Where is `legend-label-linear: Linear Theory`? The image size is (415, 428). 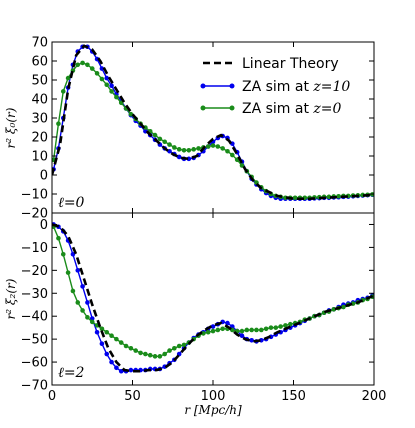
legend-label-linear: Linear Theory is located at coordinates (290, 64).